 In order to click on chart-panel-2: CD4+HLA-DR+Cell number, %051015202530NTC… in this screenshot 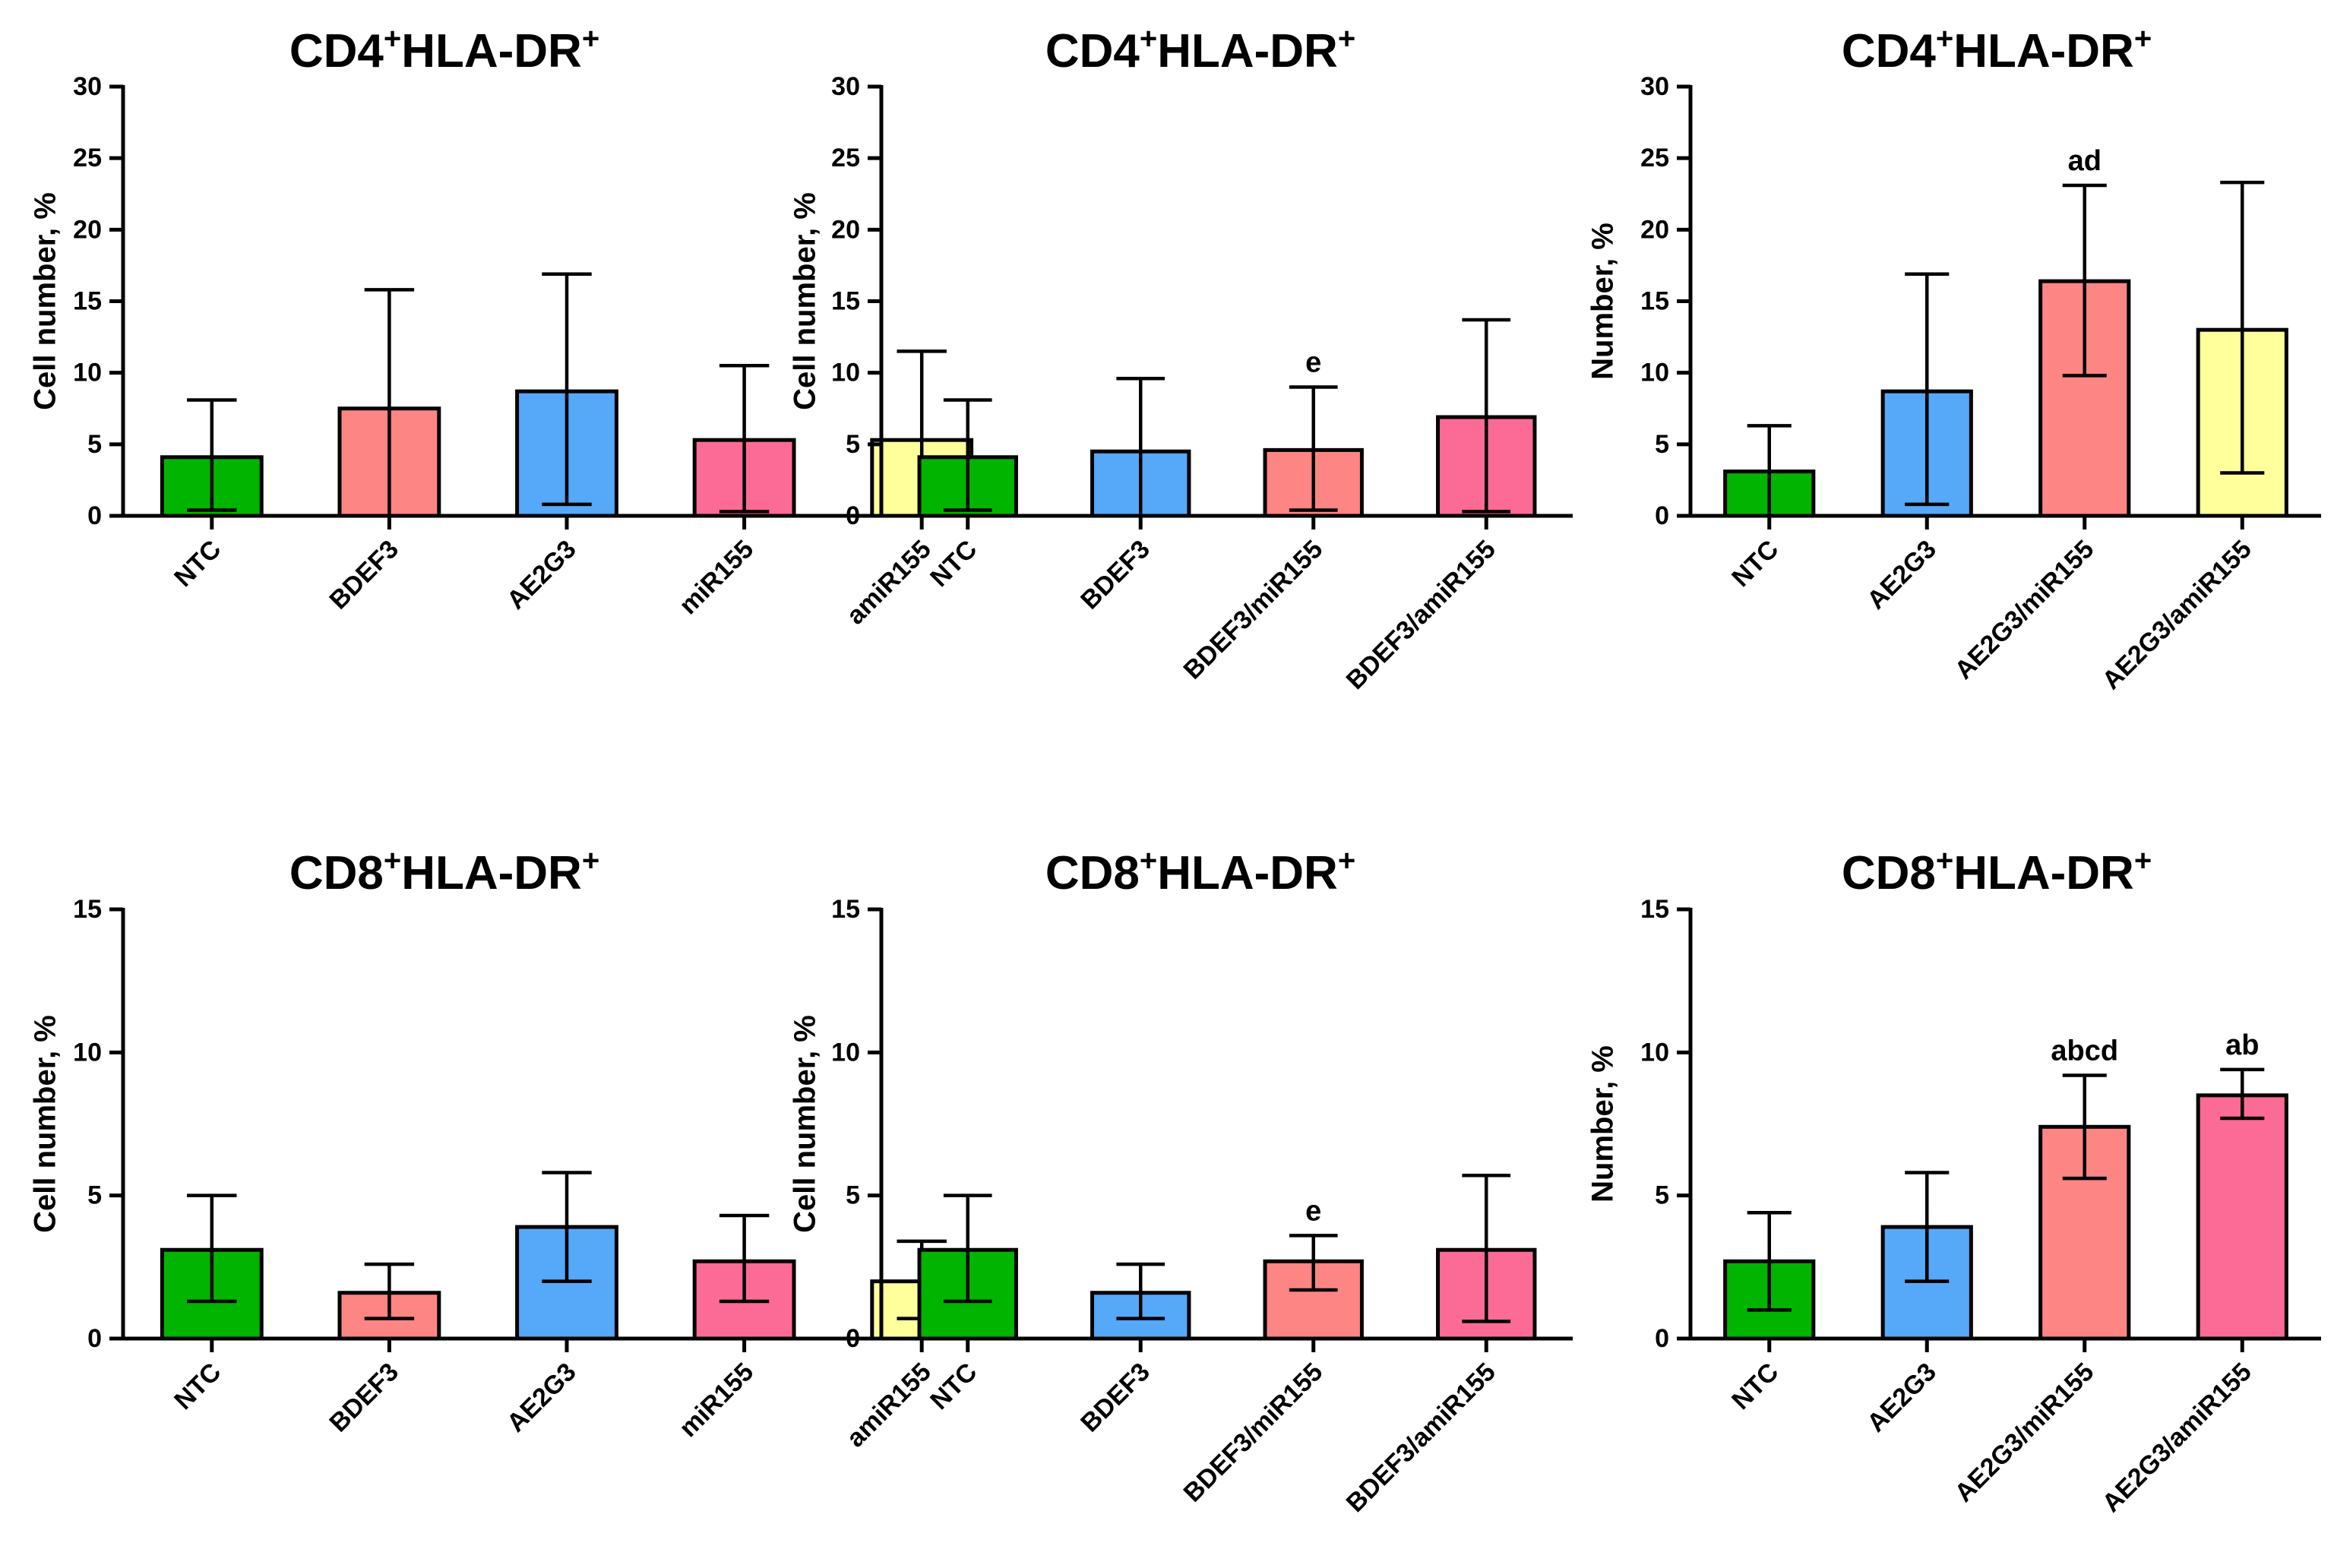, I will do `click(1181, 358)`.